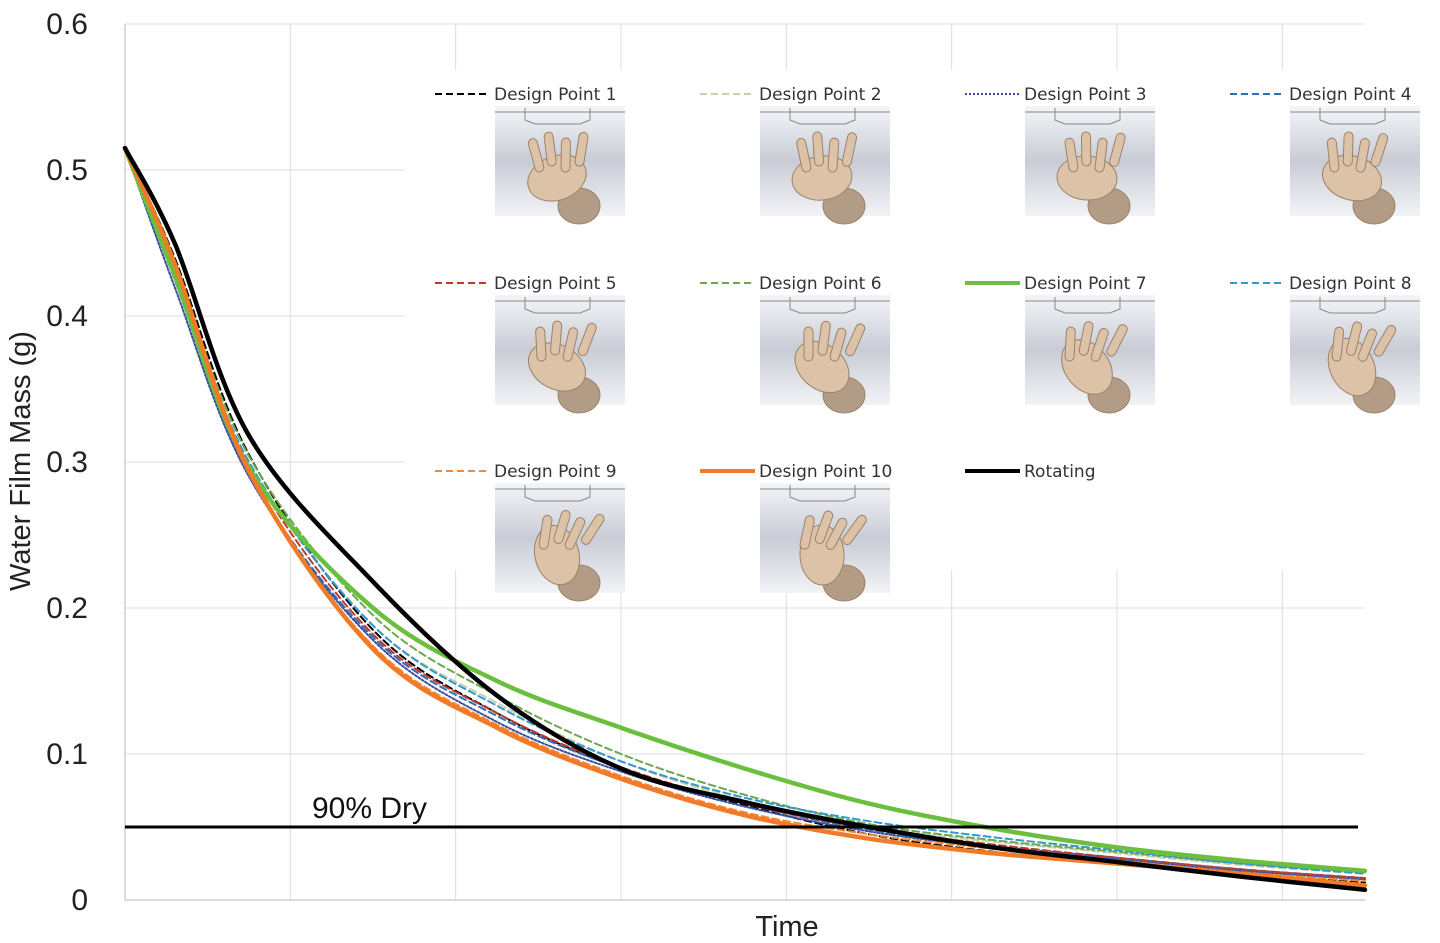 This screenshot has height=943, width=1440. I want to click on y-axis-title: Water Film Mass (g), so click(21, 461).